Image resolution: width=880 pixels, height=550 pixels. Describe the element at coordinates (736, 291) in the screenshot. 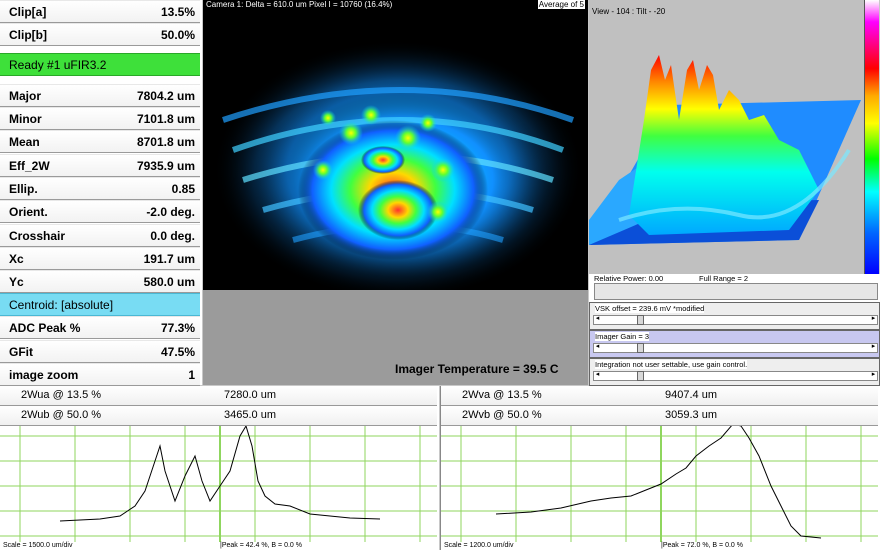

I see `relative-power-bar` at that location.